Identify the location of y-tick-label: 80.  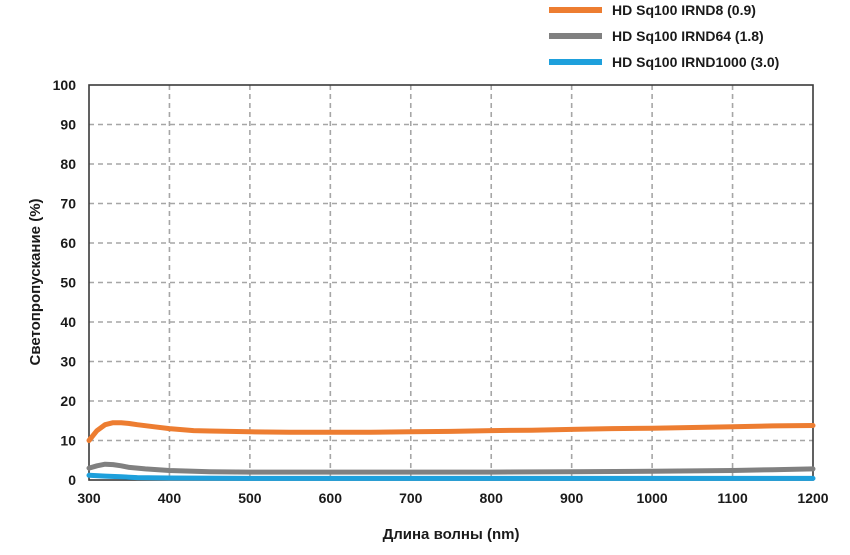
(68, 164).